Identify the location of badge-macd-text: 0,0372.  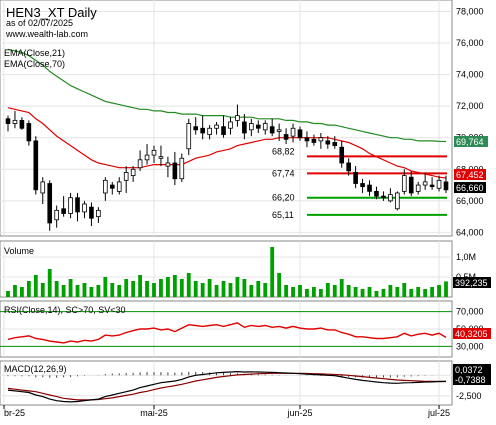
(469, 370).